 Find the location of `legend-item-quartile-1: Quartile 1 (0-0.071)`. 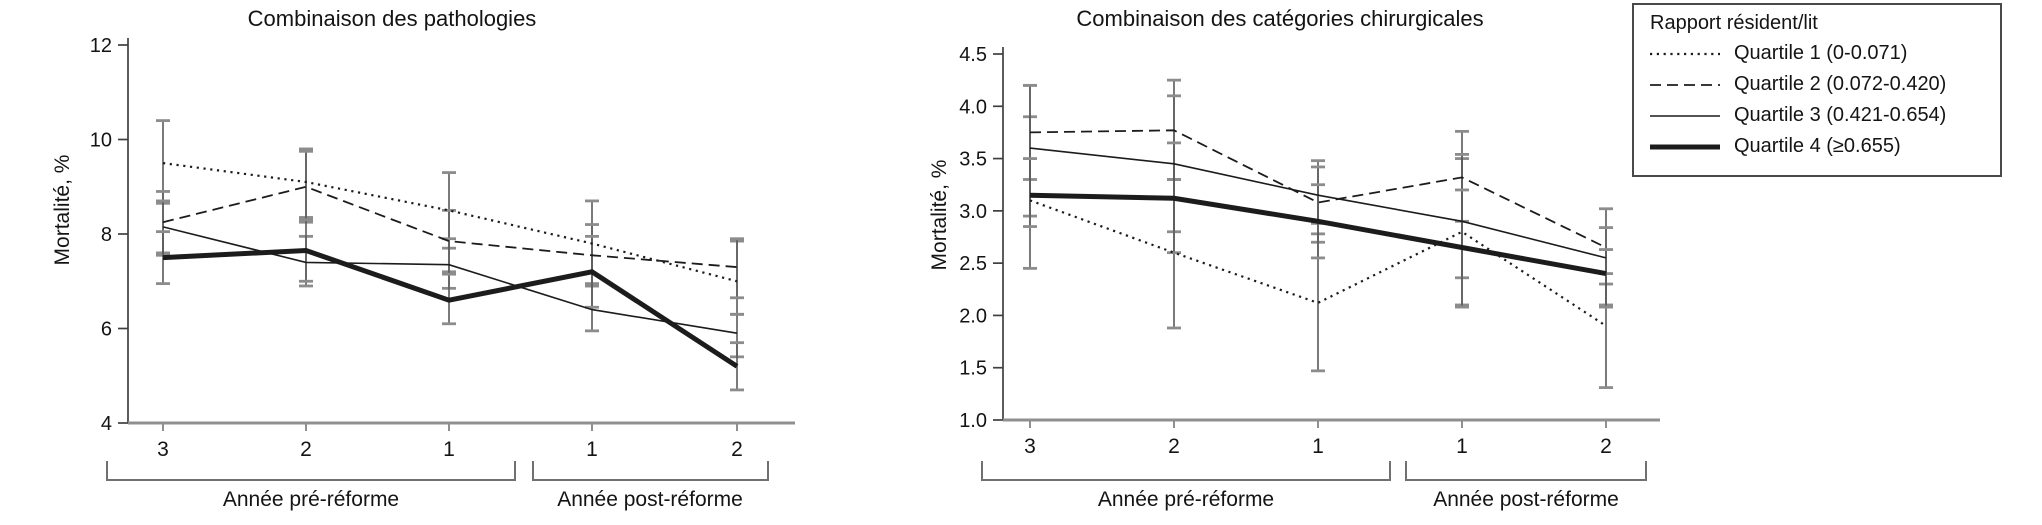

legend-item-quartile-1: Quartile 1 (0-0.071) is located at coordinates (1825, 53).